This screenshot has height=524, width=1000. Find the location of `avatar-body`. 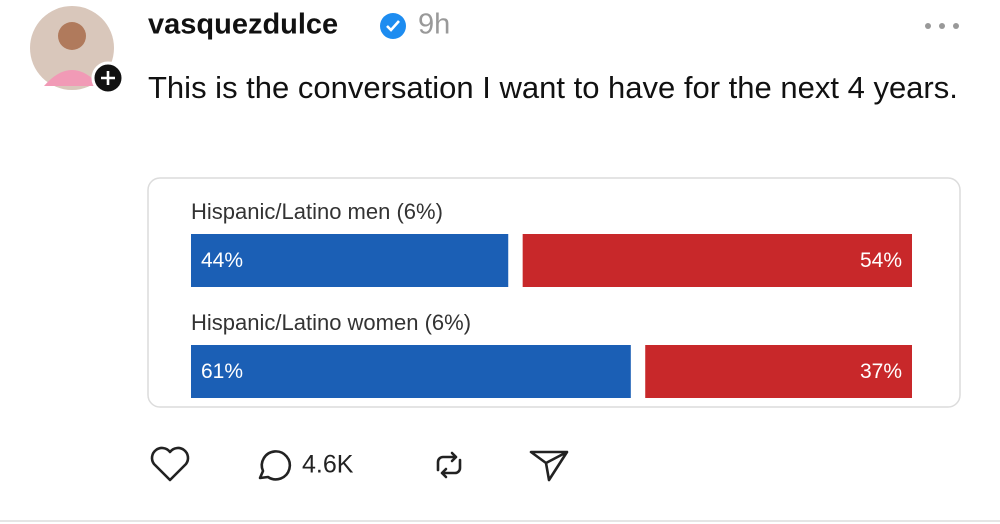

avatar-body is located at coordinates (72, 78).